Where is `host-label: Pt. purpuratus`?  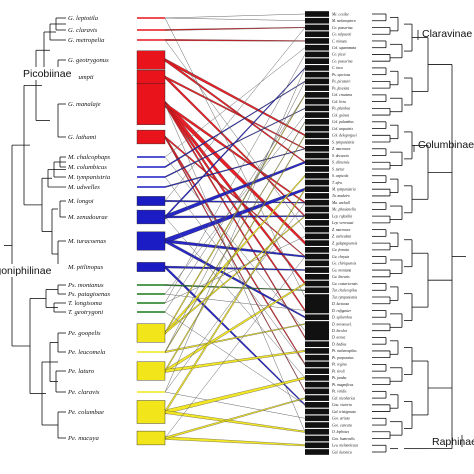 host-label: Pt. purpuratus is located at coordinates (342, 358).